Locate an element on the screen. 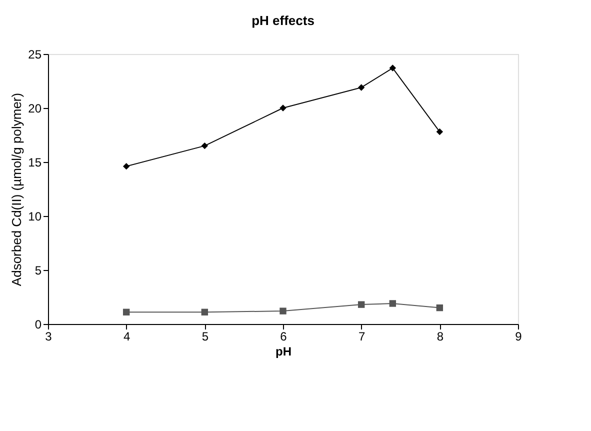  x-tick-label: 6 is located at coordinates (284, 337).